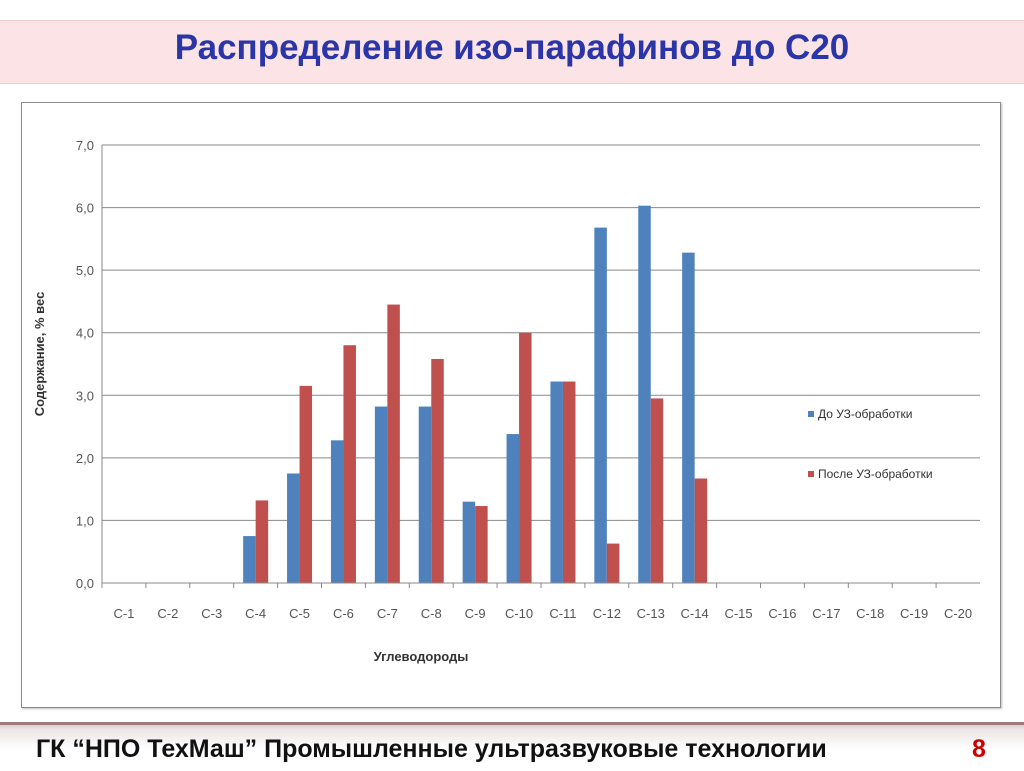 This screenshot has width=1024, height=771. What do you see at coordinates (85, 520) in the screenshot?
I see `y-tick-label: 1,0` at bounding box center [85, 520].